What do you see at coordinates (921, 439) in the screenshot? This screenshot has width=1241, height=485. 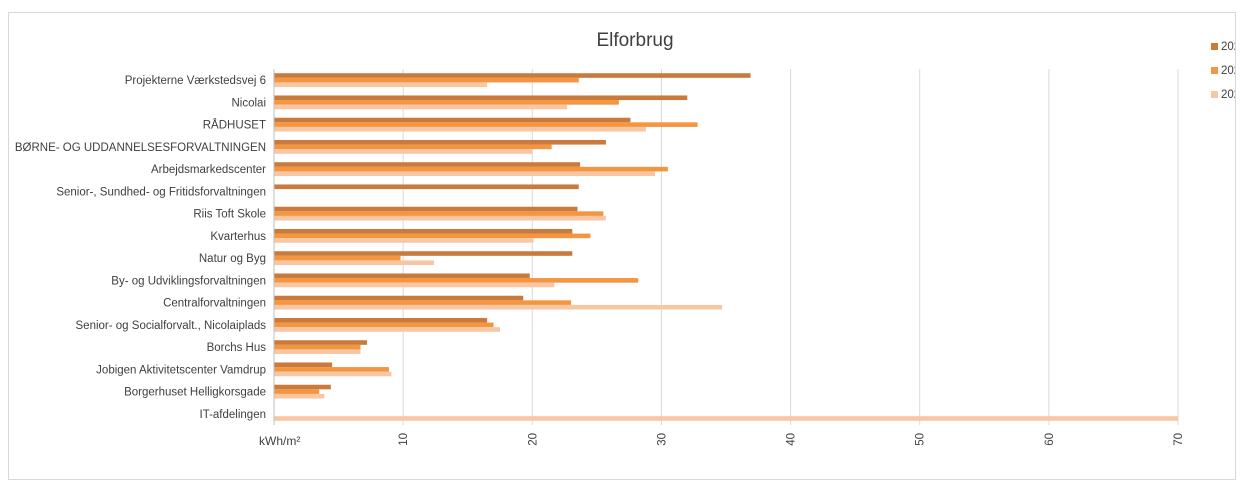 I see `x-tick-label: 50` at bounding box center [921, 439].